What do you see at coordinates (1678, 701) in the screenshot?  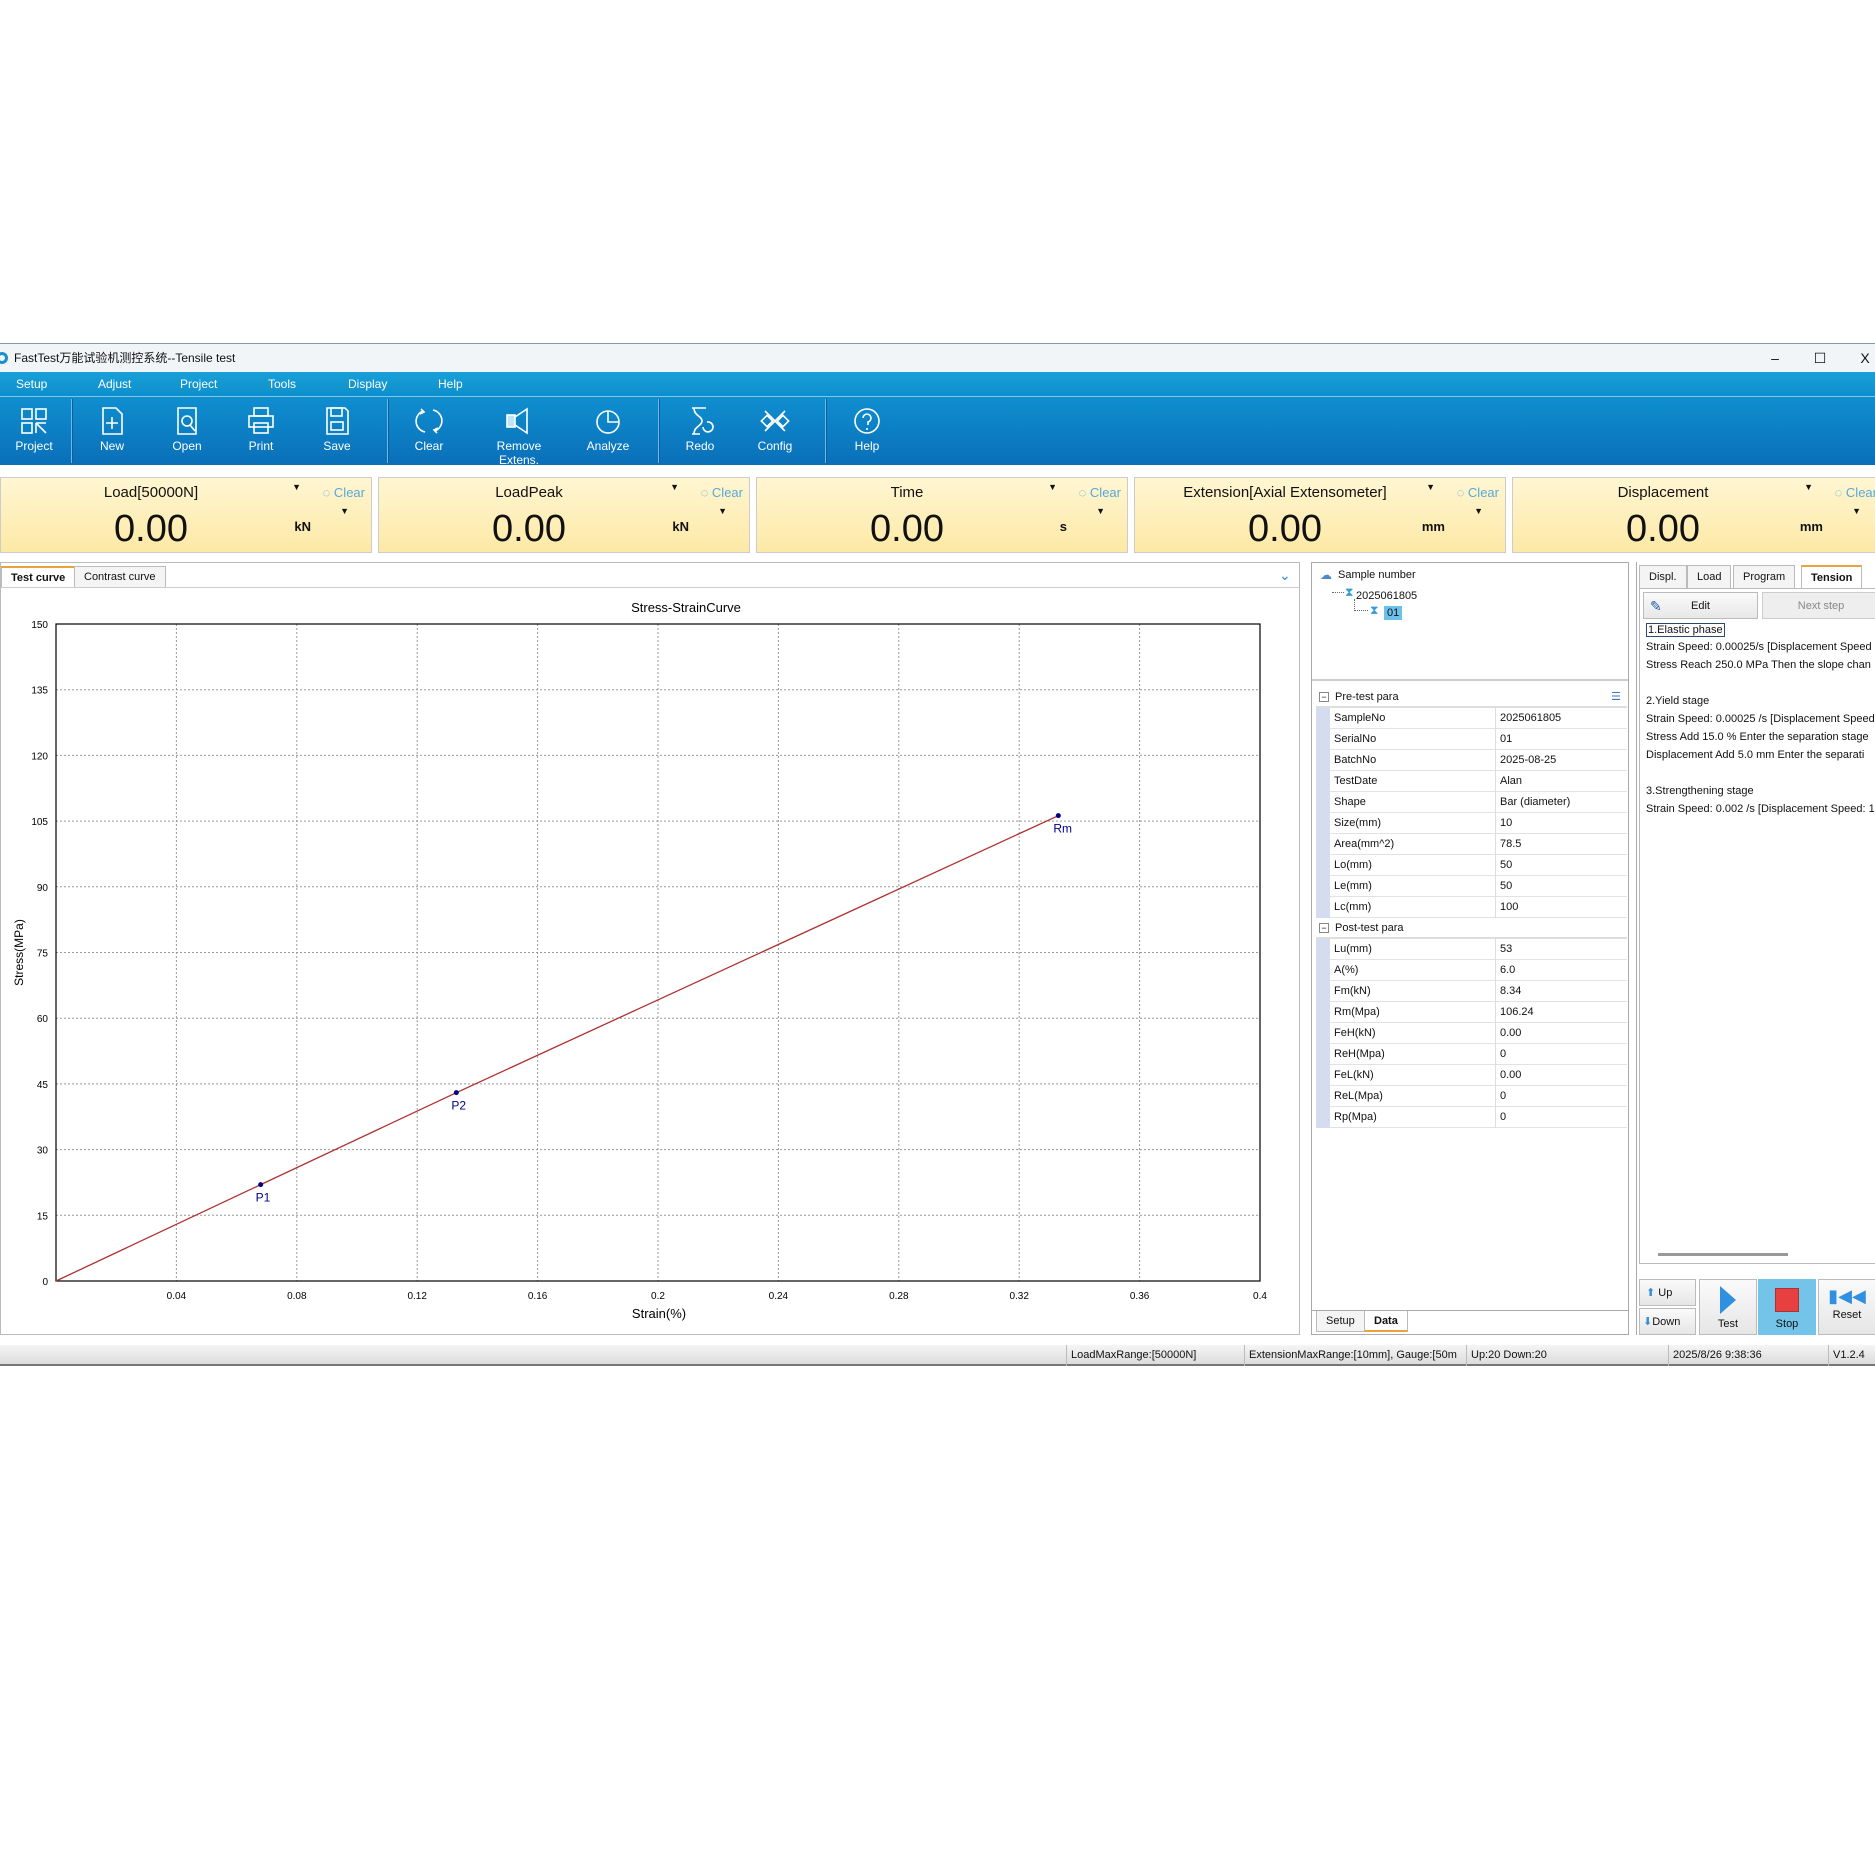 I see `program-line: 2.Yield stage` at bounding box center [1678, 701].